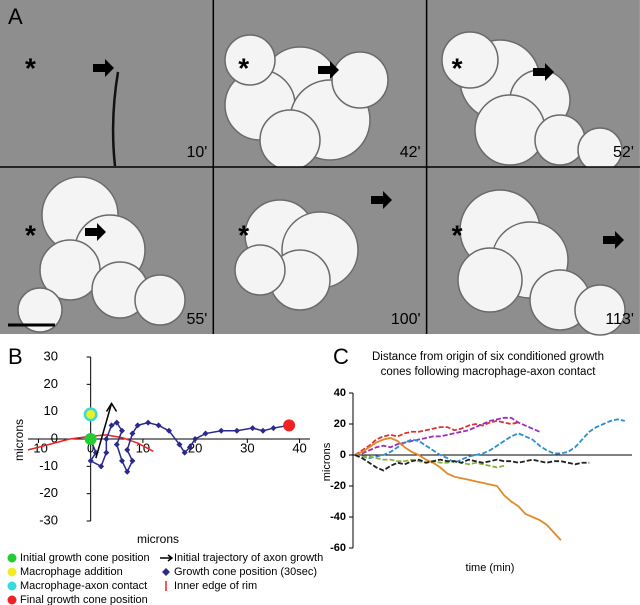 The width and height of the screenshot is (640, 605). Describe the element at coordinates (340, 393) in the screenshot. I see `y-tick-label: 40` at that location.